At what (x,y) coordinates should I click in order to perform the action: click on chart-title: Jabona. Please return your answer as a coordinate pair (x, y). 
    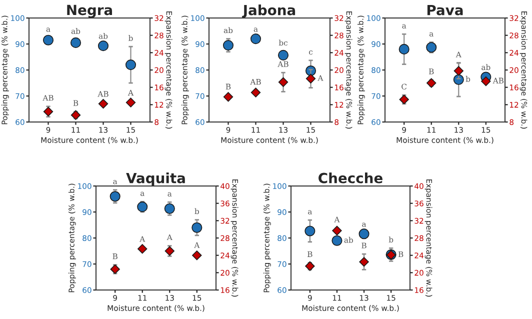
    Looking at the image, I should click on (269, 11).